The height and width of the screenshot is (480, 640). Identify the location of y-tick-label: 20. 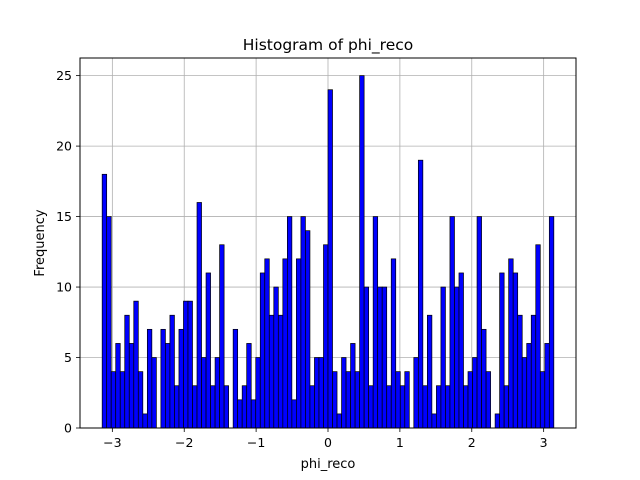
(64, 146).